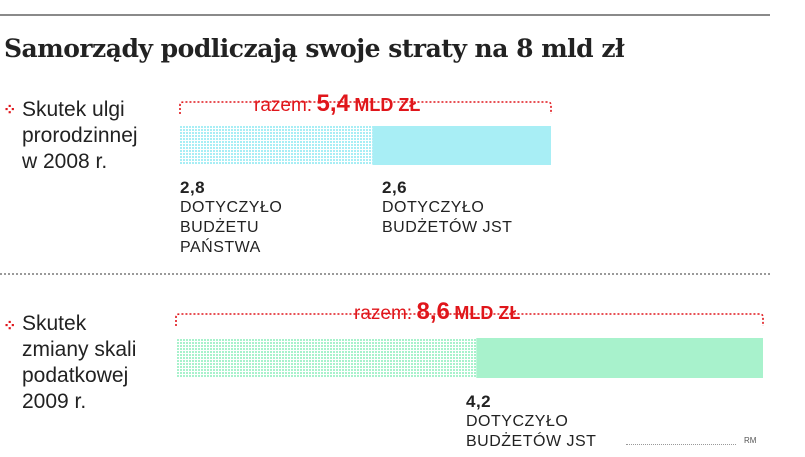 The width and height of the screenshot is (805, 457). Describe the element at coordinates (276, 145) in the screenshot. I see `bar-row1-seg1` at that location.